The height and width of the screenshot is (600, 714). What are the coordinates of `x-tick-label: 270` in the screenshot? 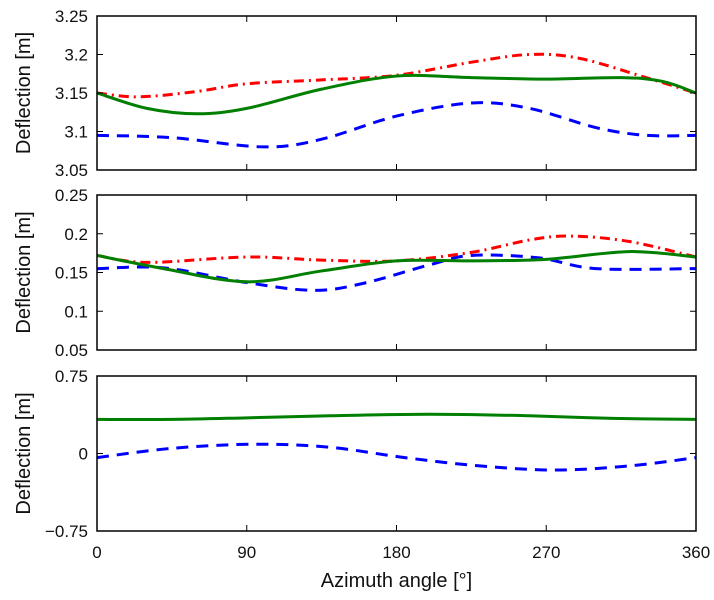 It's located at (546, 552).